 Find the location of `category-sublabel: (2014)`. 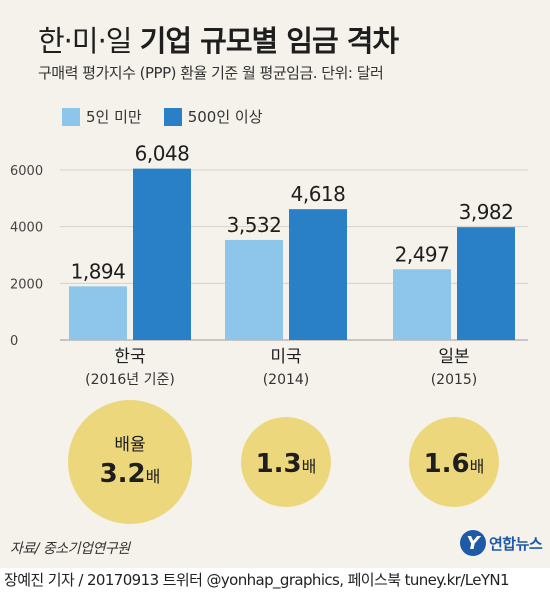

category-sublabel: (2014) is located at coordinates (286, 380).